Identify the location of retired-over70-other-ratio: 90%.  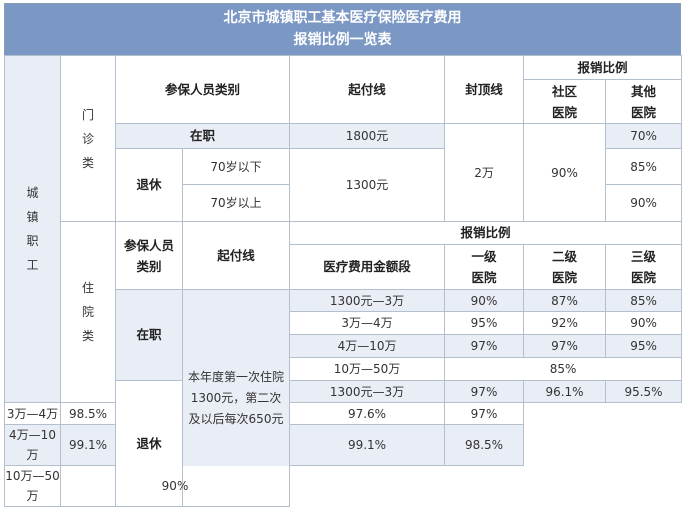
(644, 203).